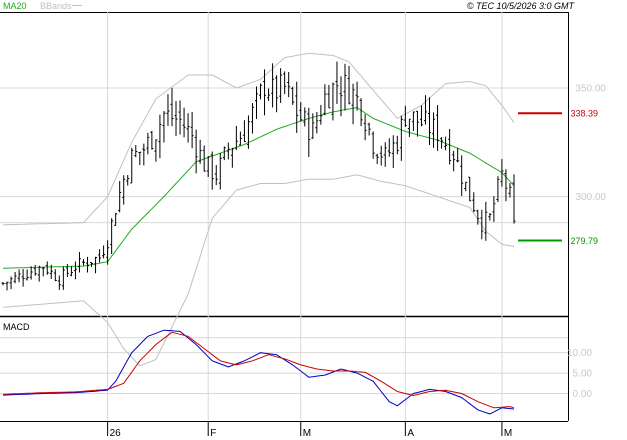 The image size is (627, 440). Describe the element at coordinates (583, 374) in the screenshot. I see `macd-y-tick-label: 5.00` at that location.